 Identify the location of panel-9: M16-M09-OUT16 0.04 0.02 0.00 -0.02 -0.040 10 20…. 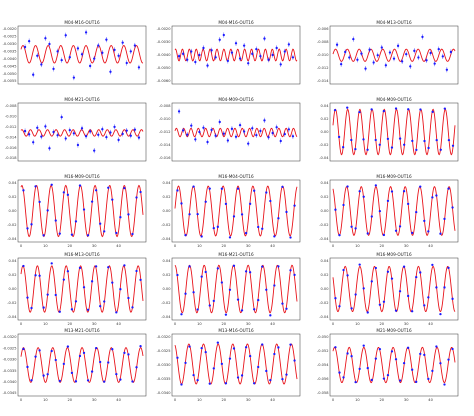
(389, 211).